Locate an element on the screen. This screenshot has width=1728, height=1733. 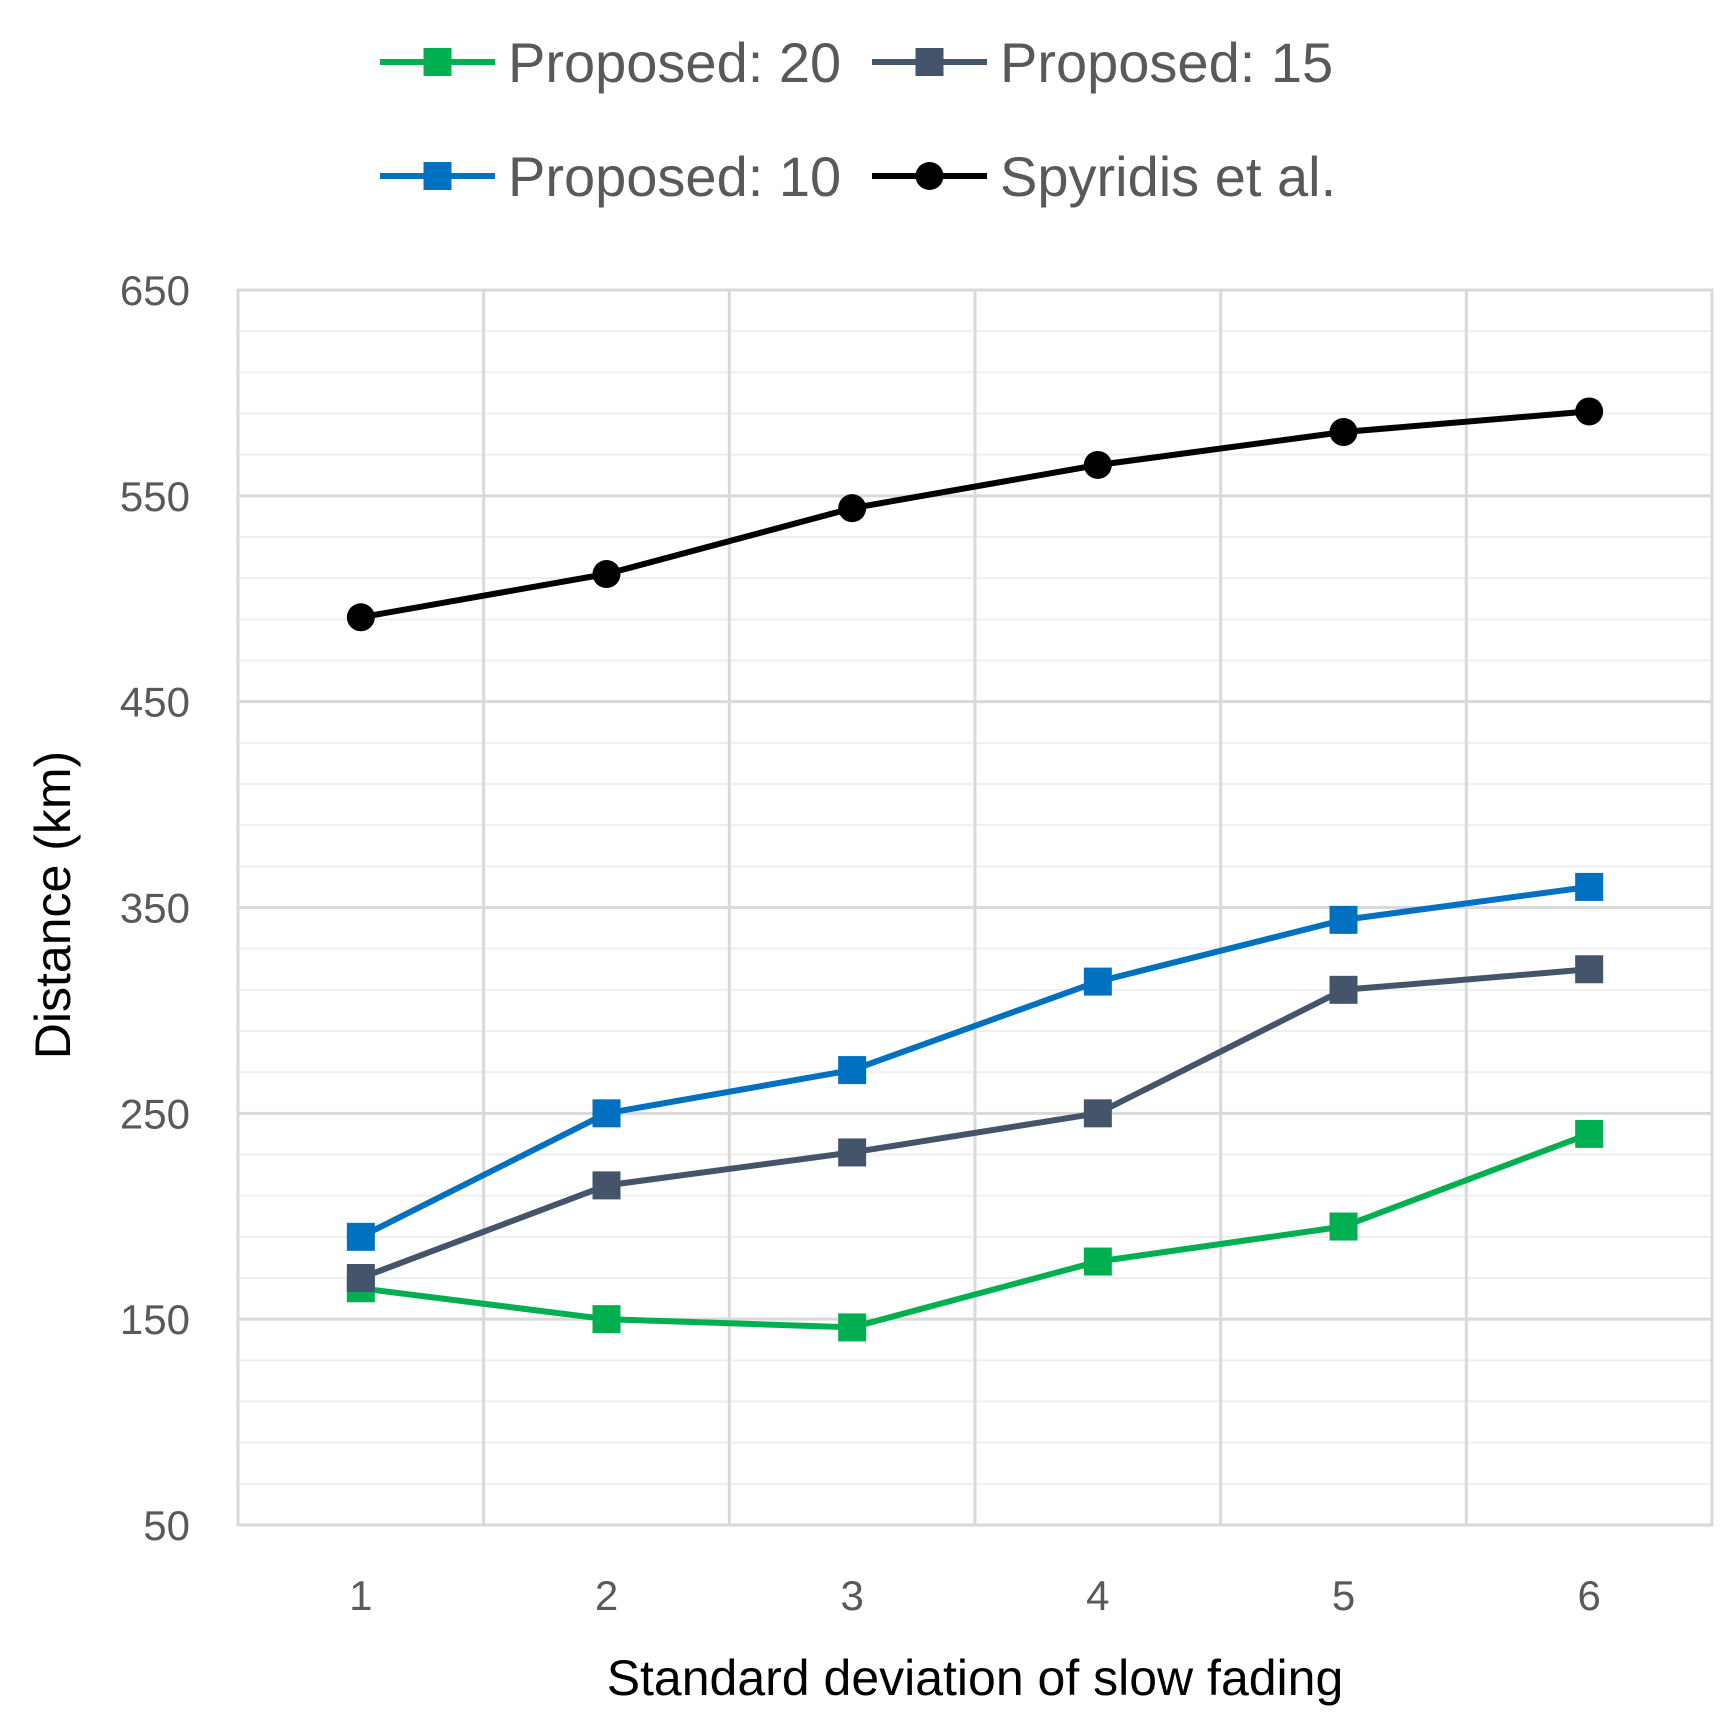
y-tick-label: 50 is located at coordinates (166, 1525).